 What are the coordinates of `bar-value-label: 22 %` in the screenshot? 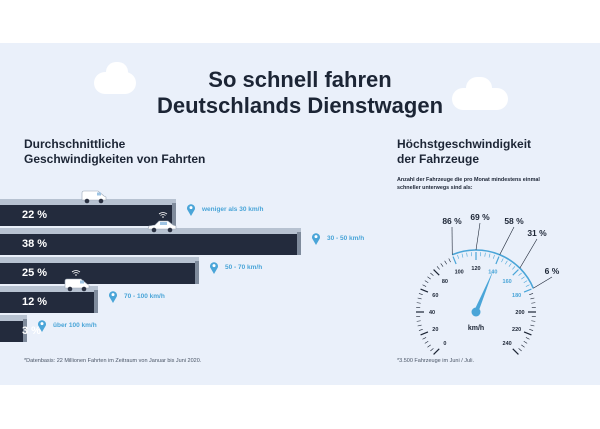 It's located at (35, 215).